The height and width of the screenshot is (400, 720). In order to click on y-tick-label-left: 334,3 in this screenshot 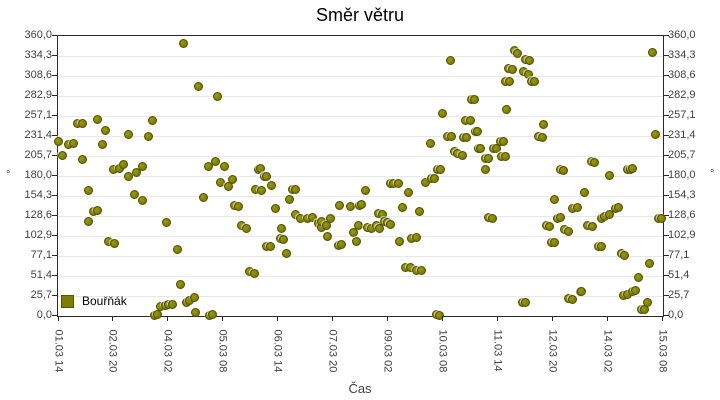, I will do `click(38, 55)`.